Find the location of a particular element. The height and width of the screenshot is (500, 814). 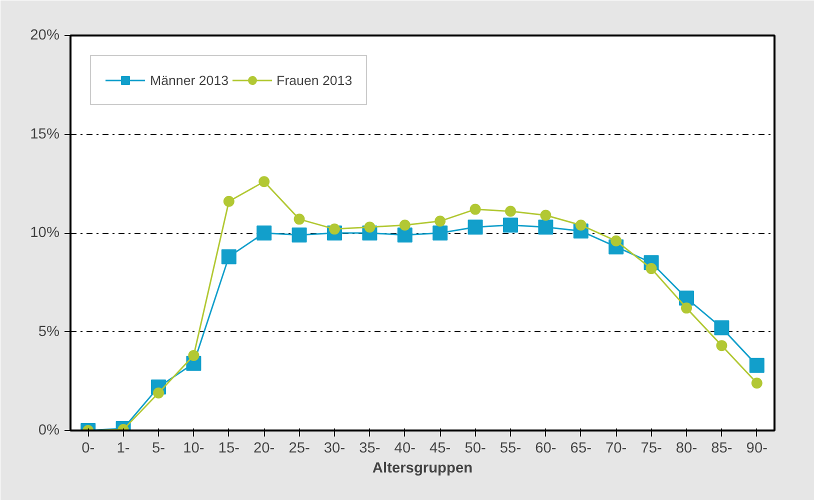

legend-label: Männer 2013 is located at coordinates (189, 80).